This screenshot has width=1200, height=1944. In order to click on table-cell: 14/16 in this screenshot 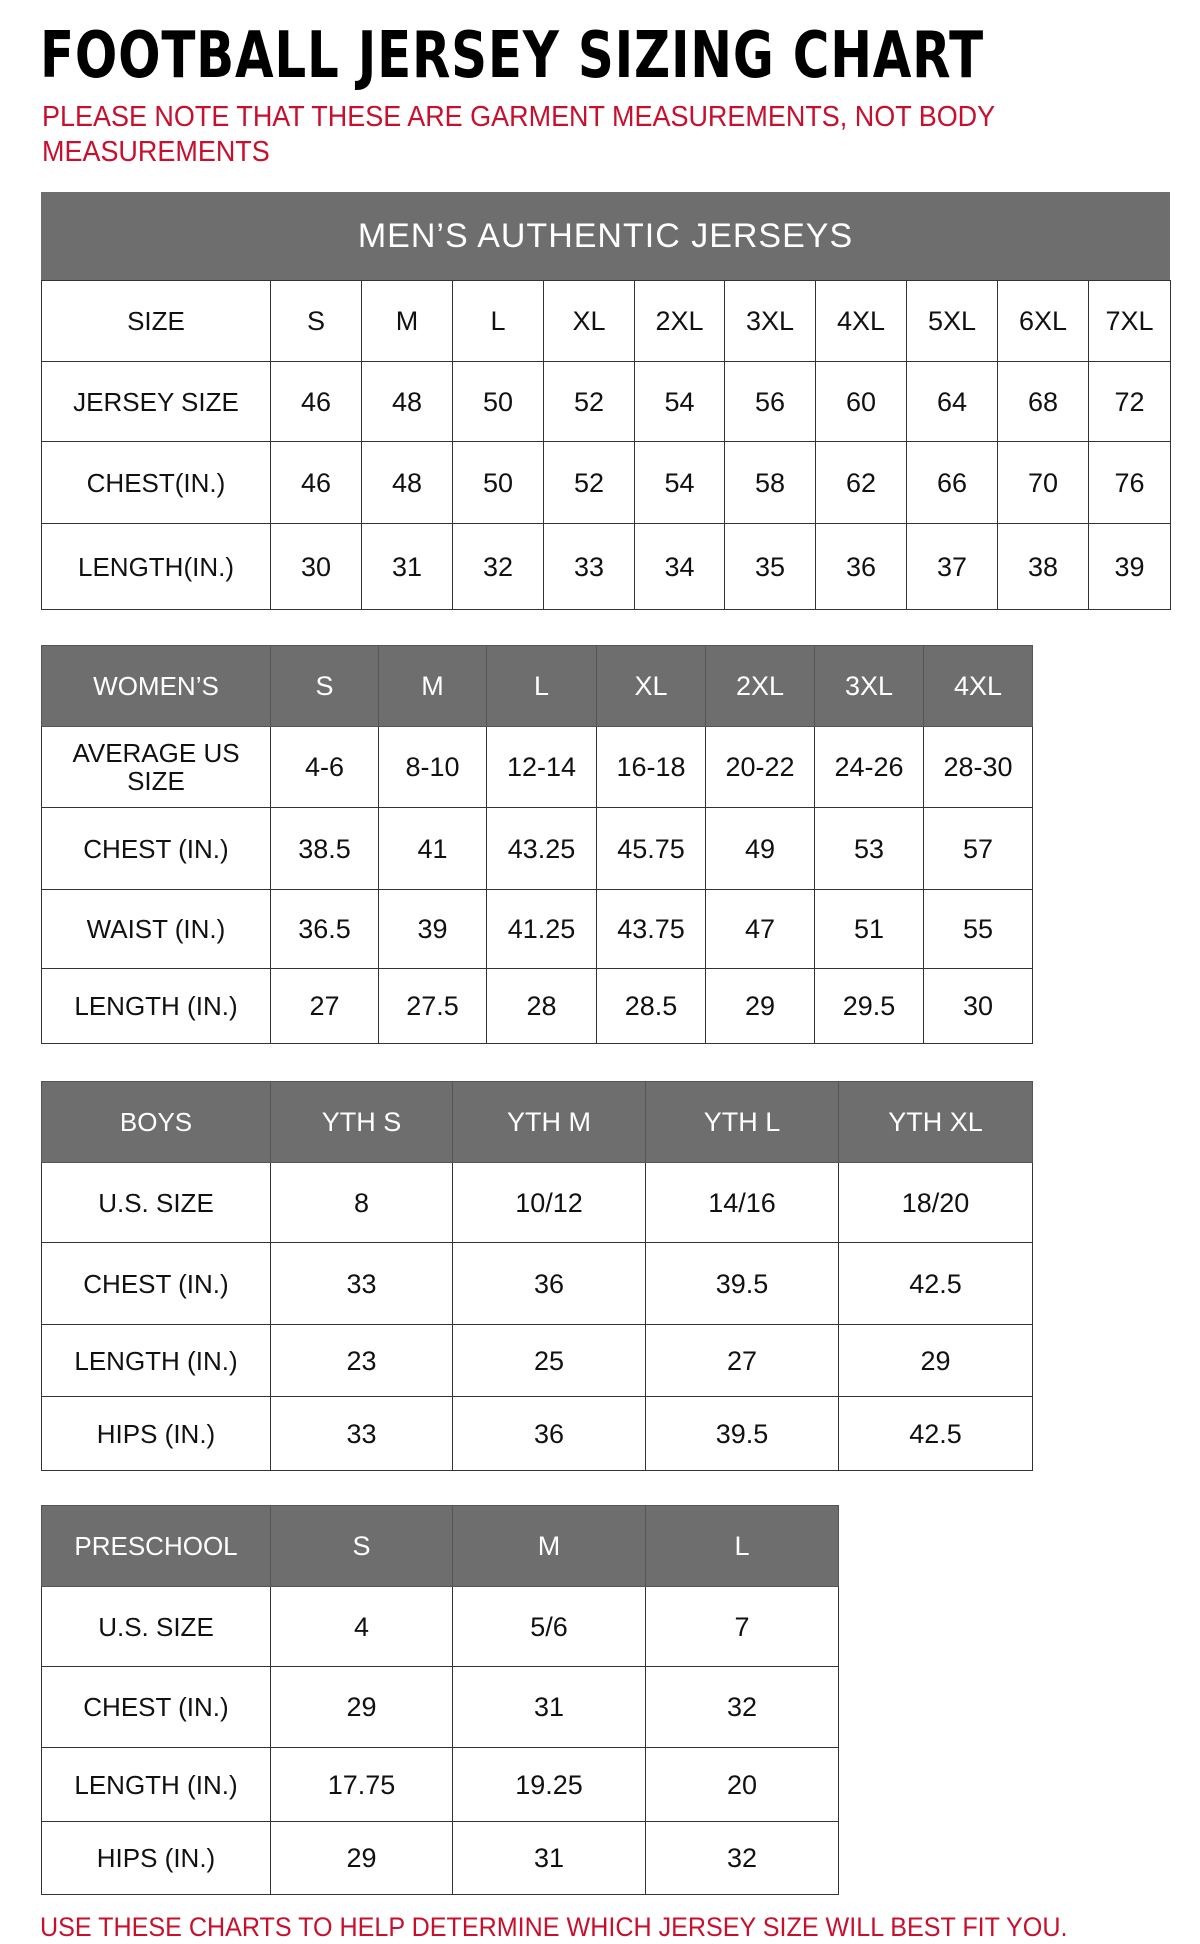, I will do `click(742, 1202)`.